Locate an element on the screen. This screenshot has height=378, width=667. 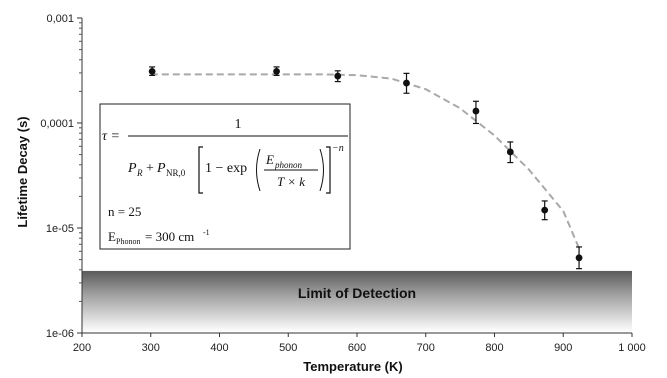
n-value: n = 25 is located at coordinates (124, 211).